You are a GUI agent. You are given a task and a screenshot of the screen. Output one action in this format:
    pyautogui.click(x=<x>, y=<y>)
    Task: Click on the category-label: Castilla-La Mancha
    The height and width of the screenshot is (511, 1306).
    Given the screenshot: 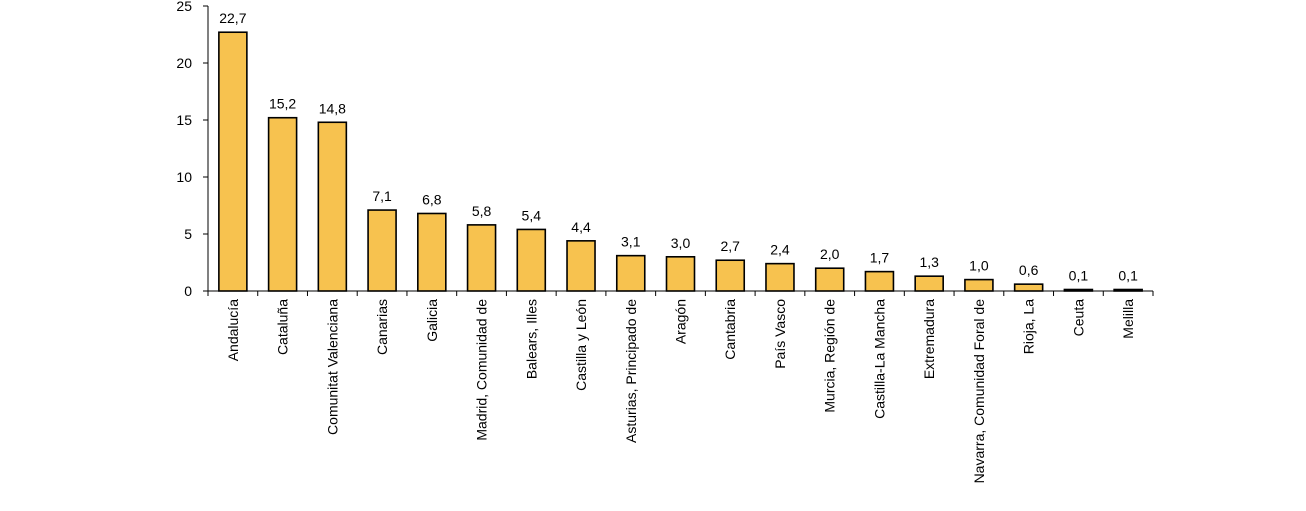 What is the action you would take?
    pyautogui.click(x=879, y=359)
    